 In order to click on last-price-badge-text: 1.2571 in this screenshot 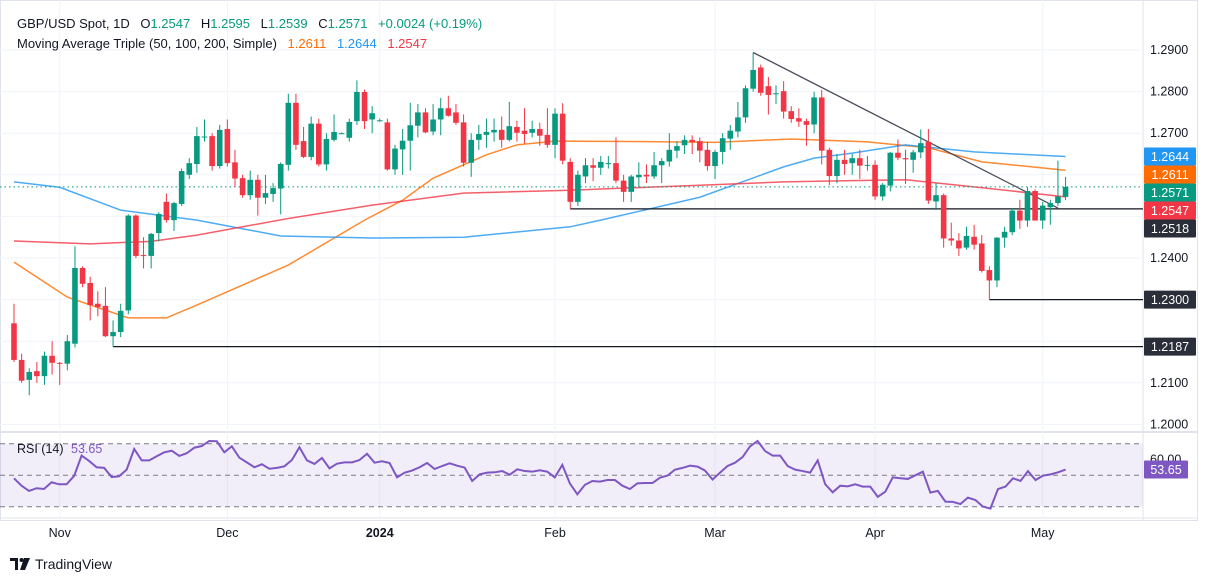, I will do `click(1170, 193)`.